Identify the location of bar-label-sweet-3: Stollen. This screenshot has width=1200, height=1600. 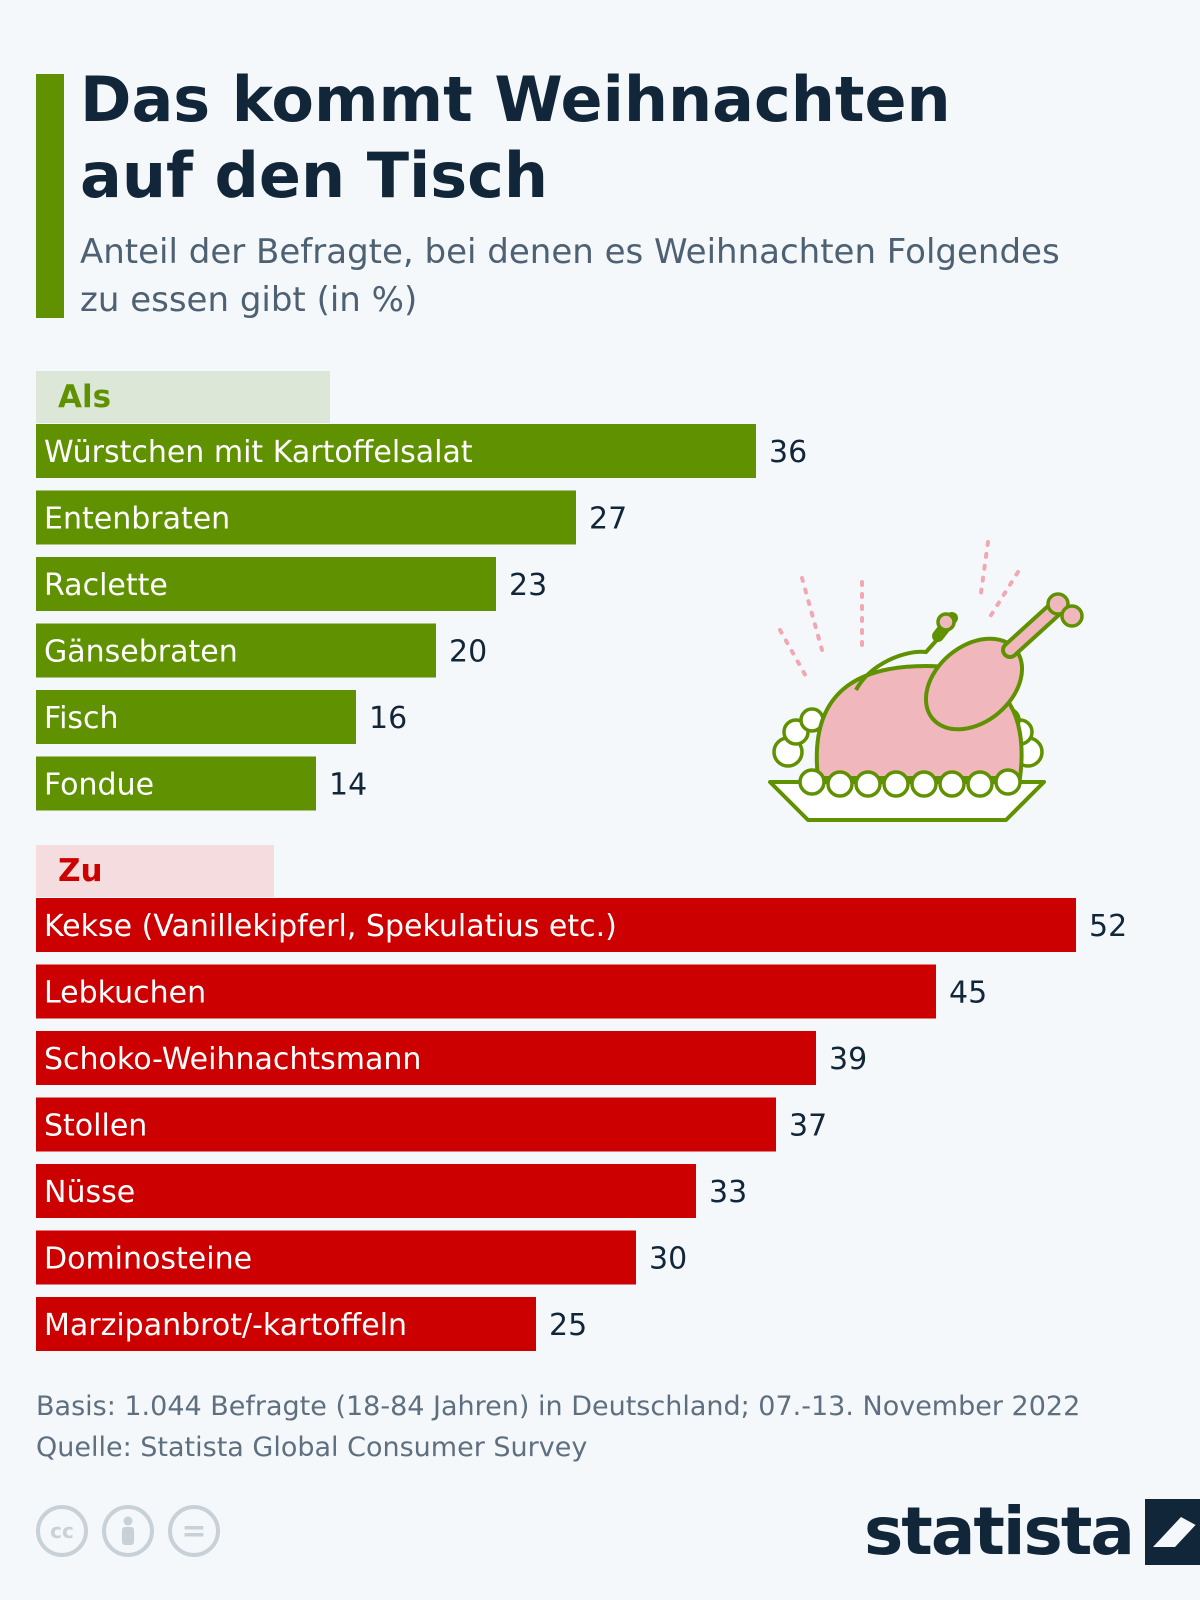
(95, 1126).